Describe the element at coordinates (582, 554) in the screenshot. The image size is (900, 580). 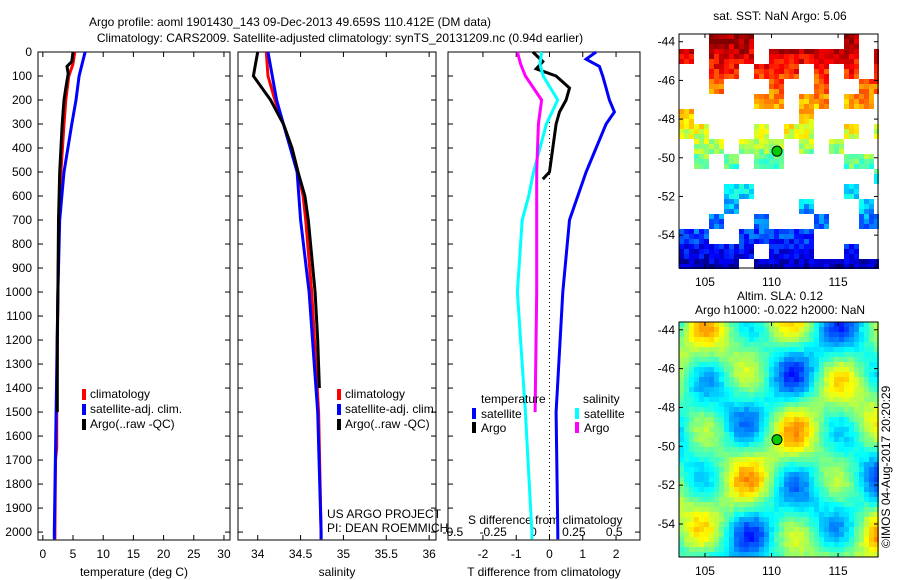
I see `x-tick-label: 1` at that location.